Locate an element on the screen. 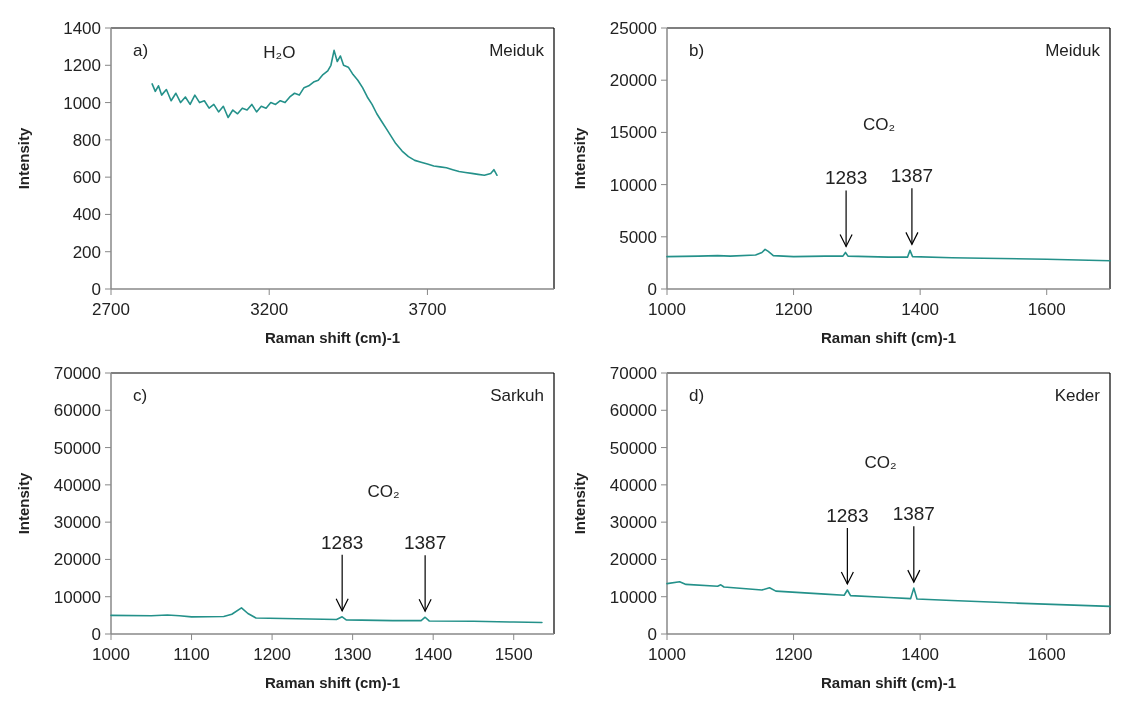  y-tick-label: 600 is located at coordinates (86, 178).